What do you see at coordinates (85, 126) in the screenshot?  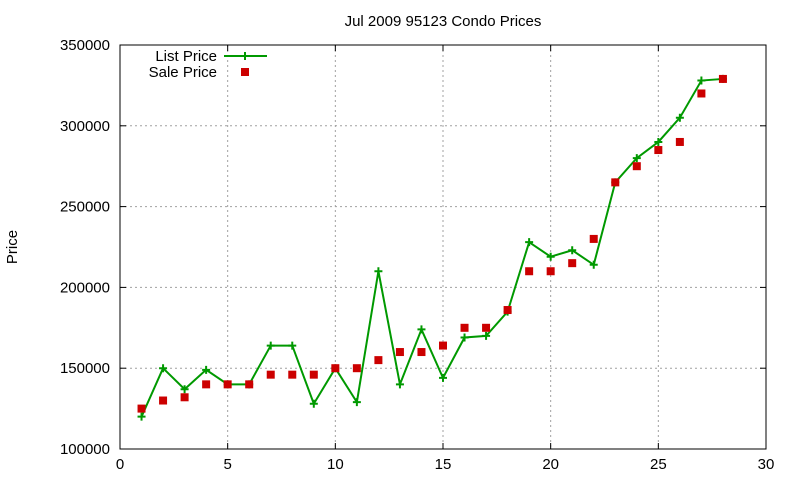 I see `y-tick-label: 300000` at bounding box center [85, 126].